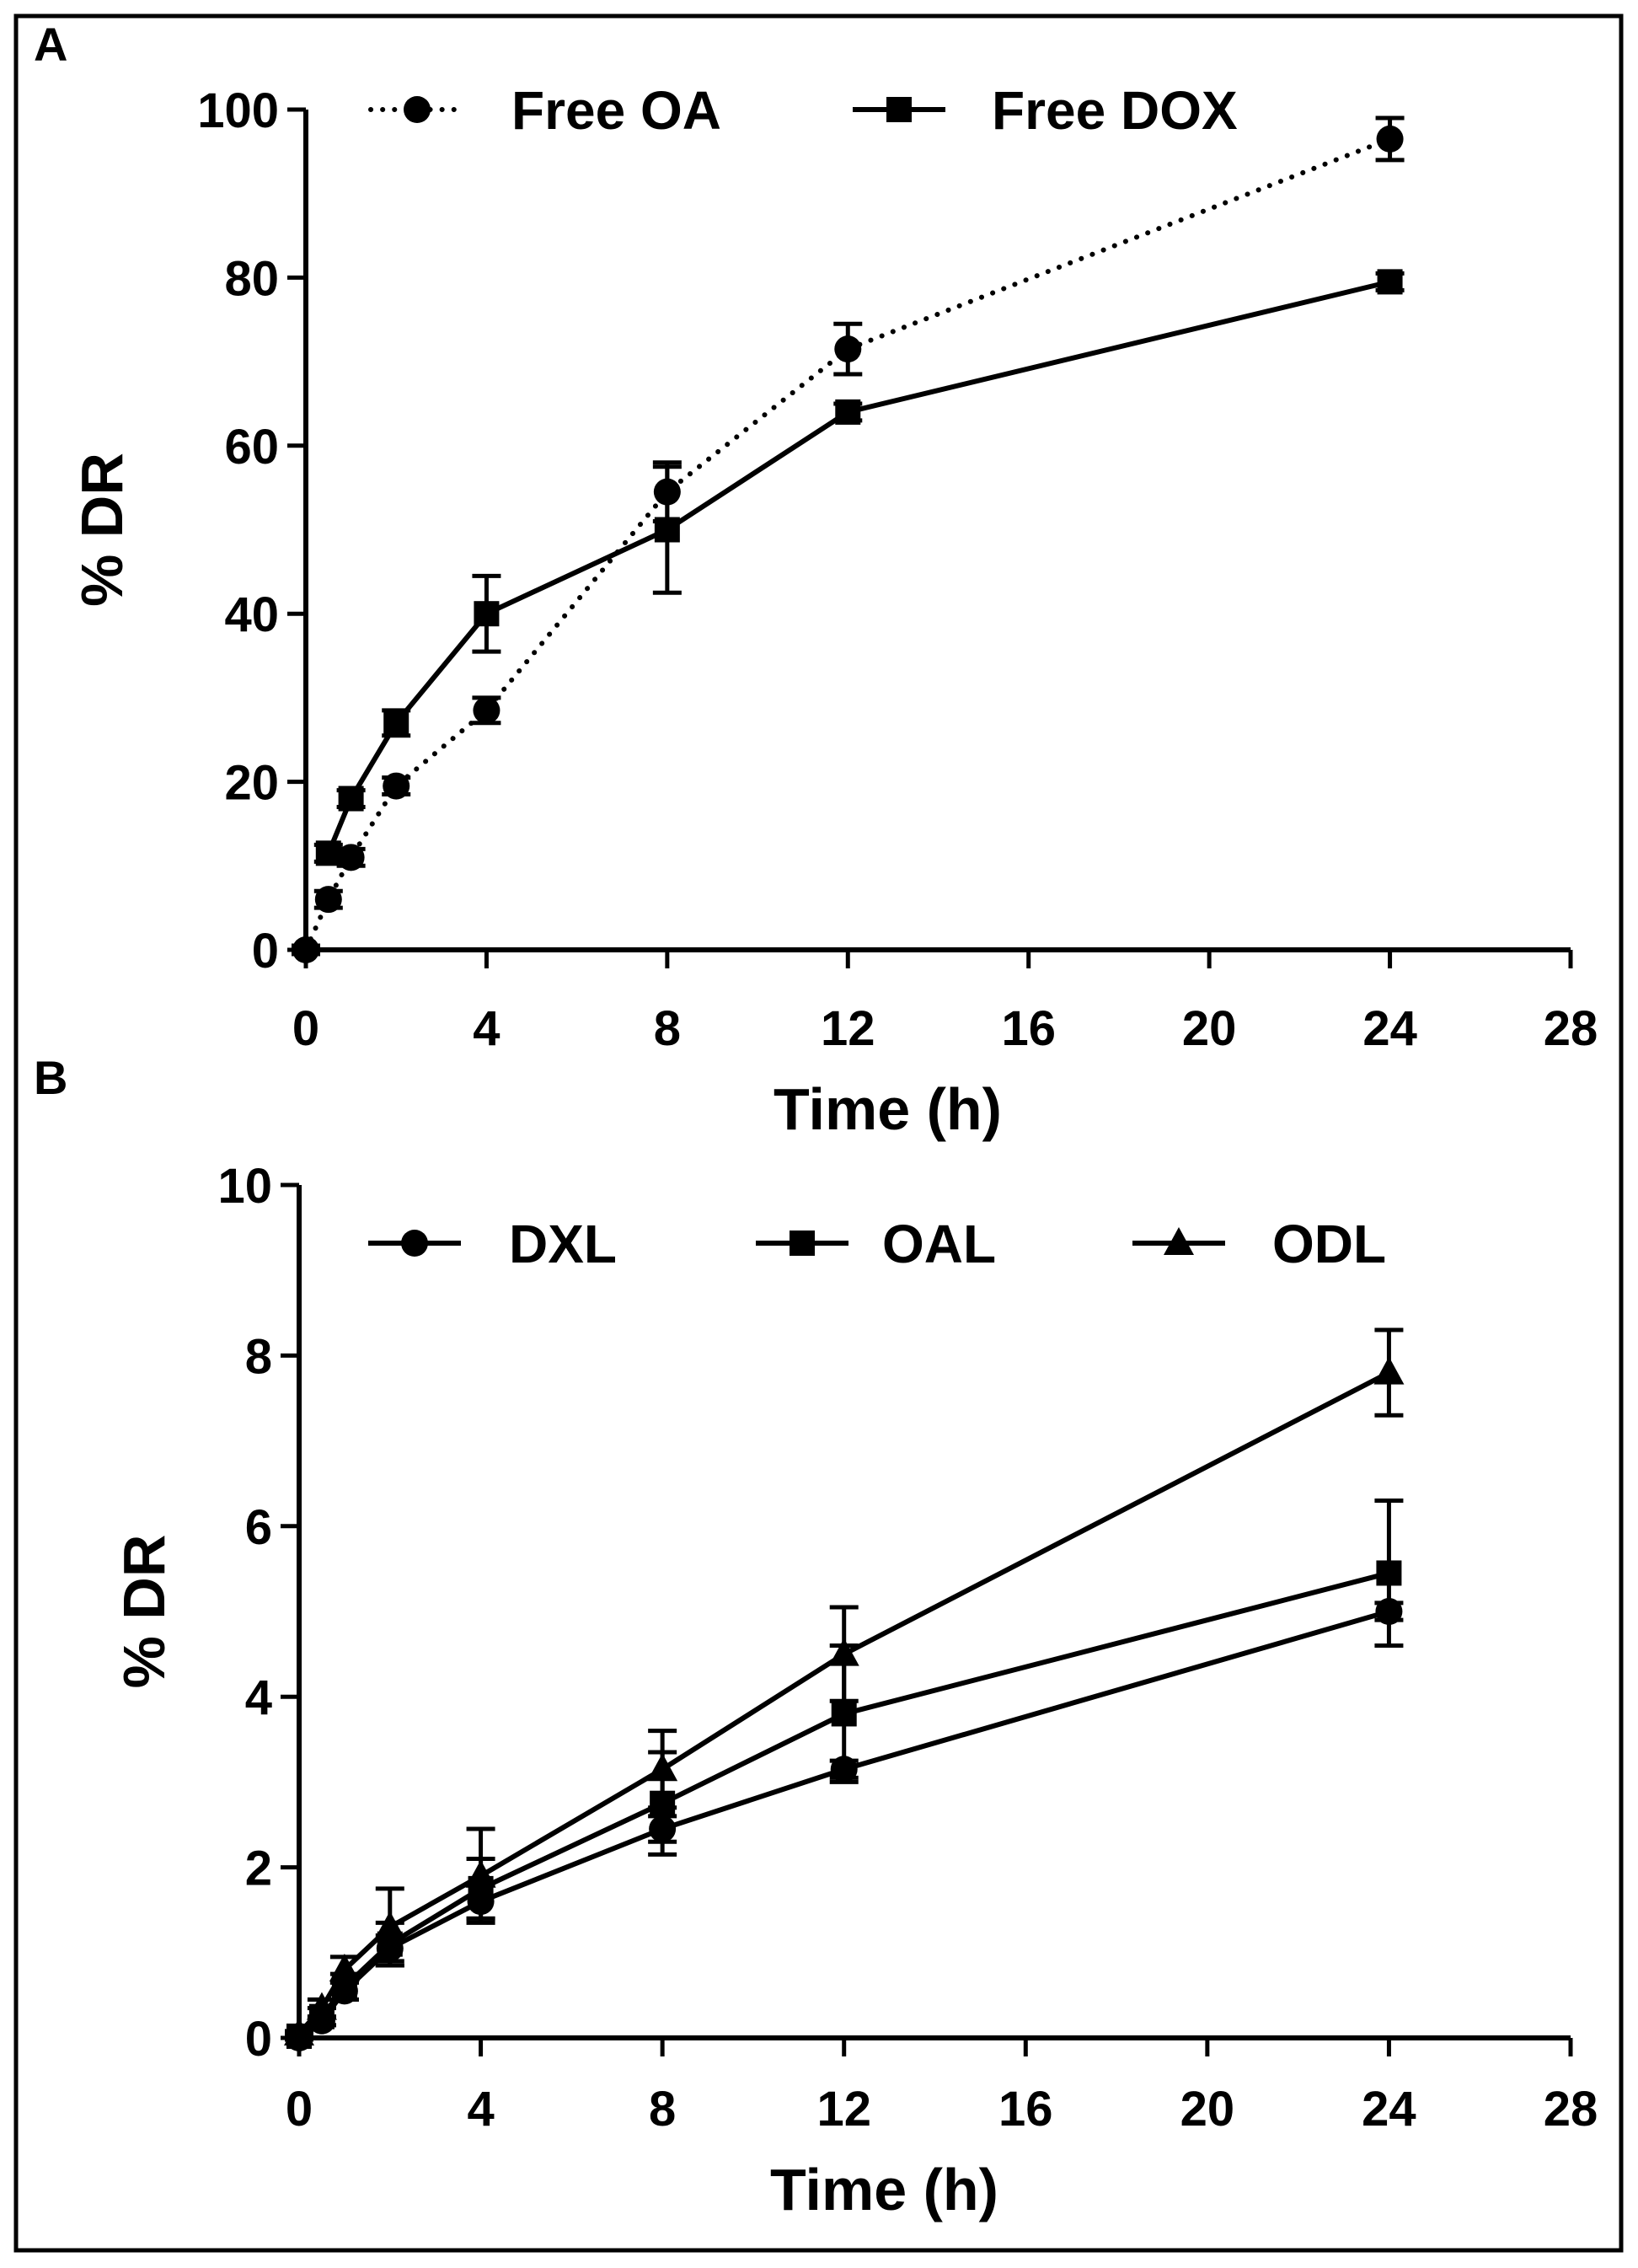 Image resolution: width=1638 pixels, height=2268 pixels. What do you see at coordinates (258, 1527) in the screenshot?
I see `y-tick-label: 6` at bounding box center [258, 1527].